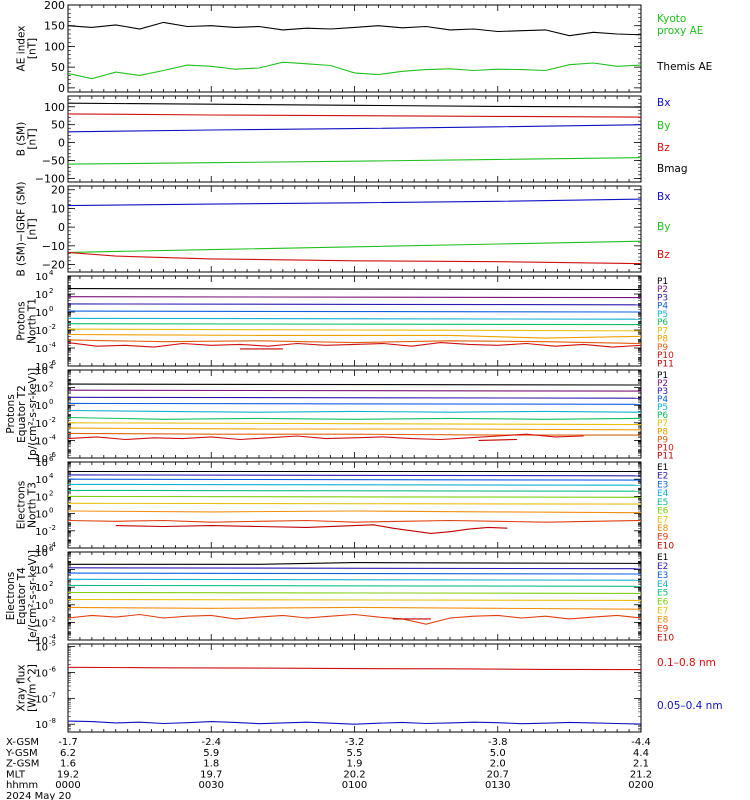  I want to click on legend-entry: Bx, so click(663, 103).